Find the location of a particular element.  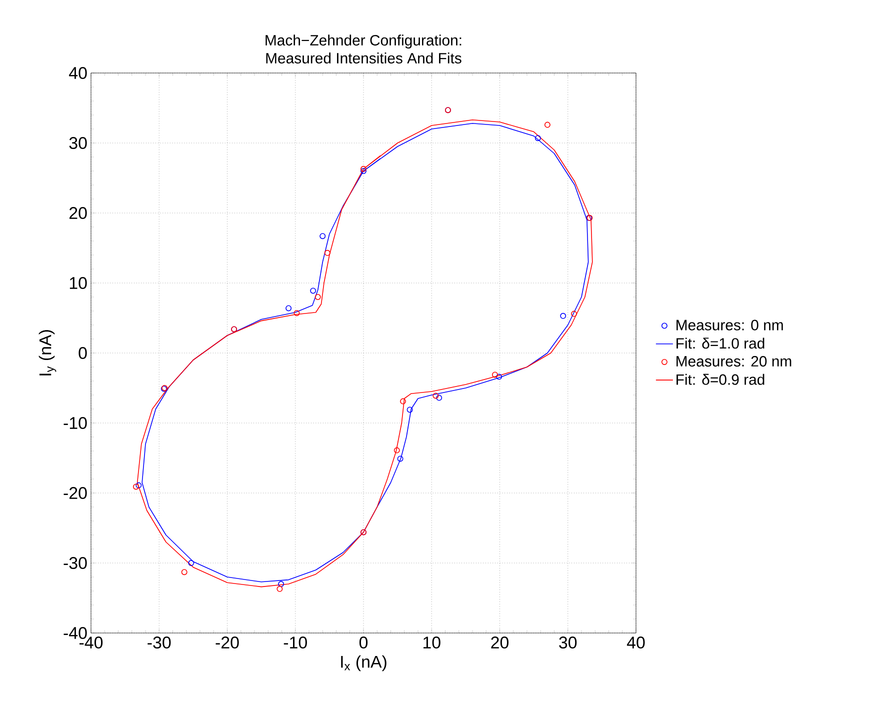

x-axis-title: I$_{x}$ (nA) is located at coordinates (363, 663).